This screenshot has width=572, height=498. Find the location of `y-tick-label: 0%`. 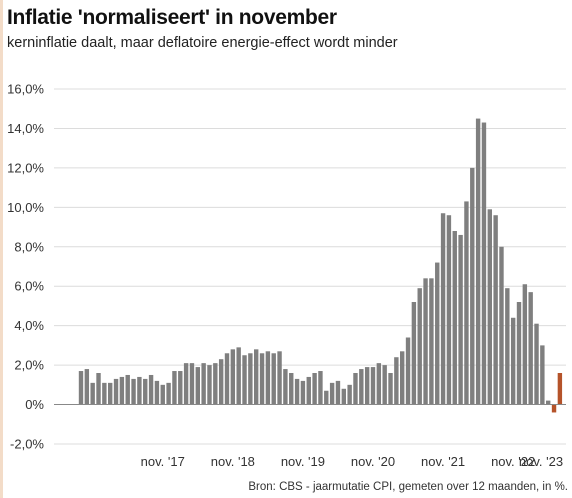

y-tick-label: 0% is located at coordinates (34, 404).